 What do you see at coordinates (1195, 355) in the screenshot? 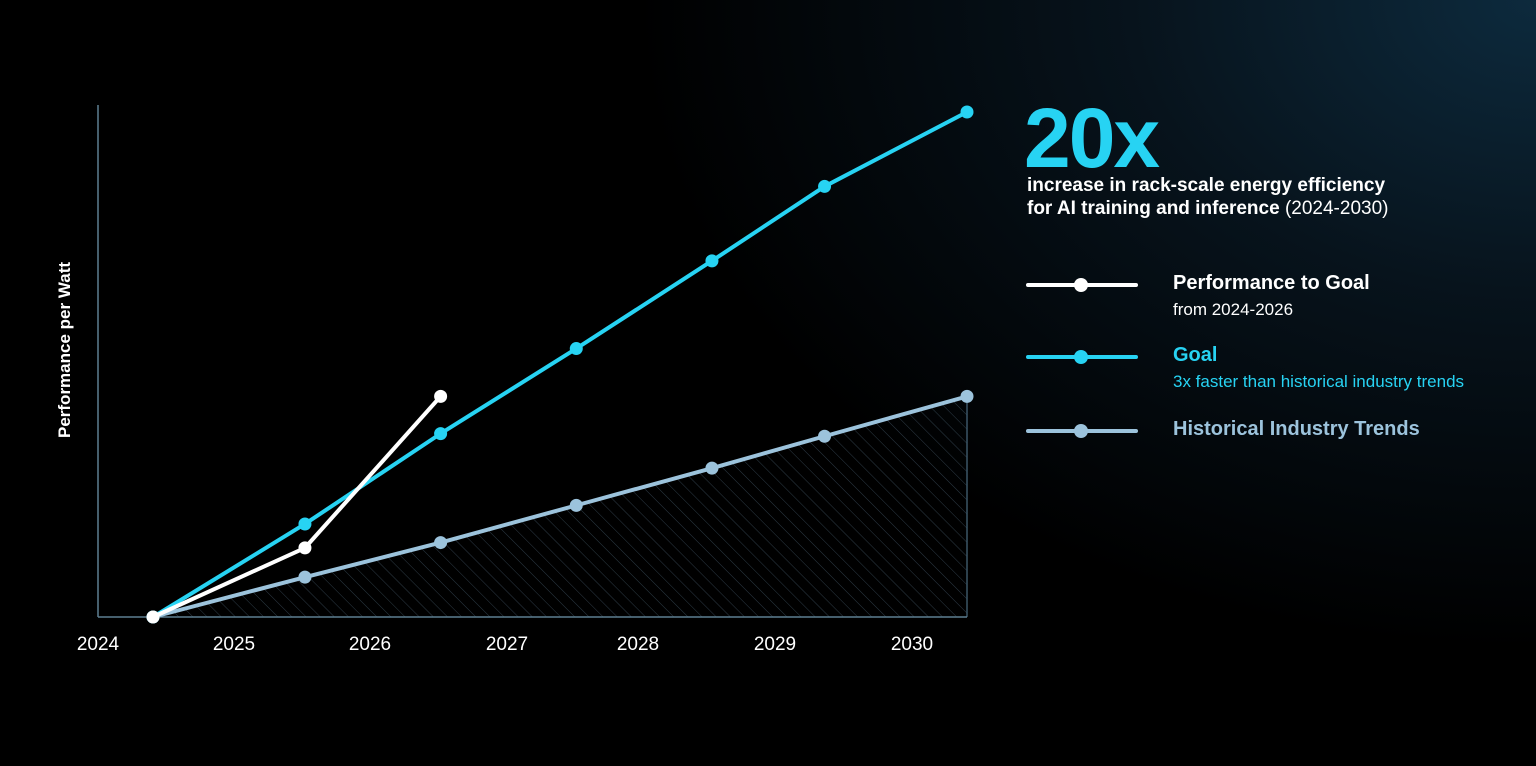
I see `legend-name-goal: Goal` at bounding box center [1195, 355].